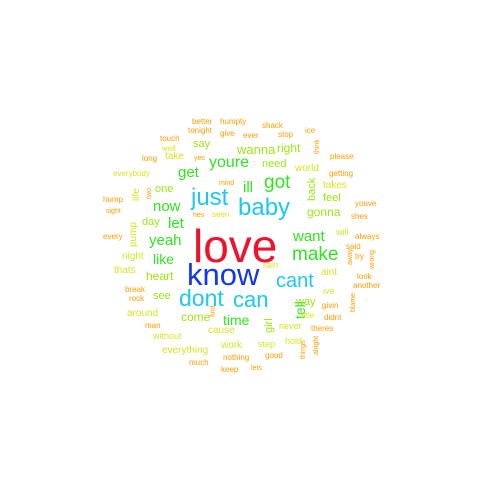 This screenshot has height=480, width=480. I want to click on cloud-word-givin: givin, so click(330, 305).